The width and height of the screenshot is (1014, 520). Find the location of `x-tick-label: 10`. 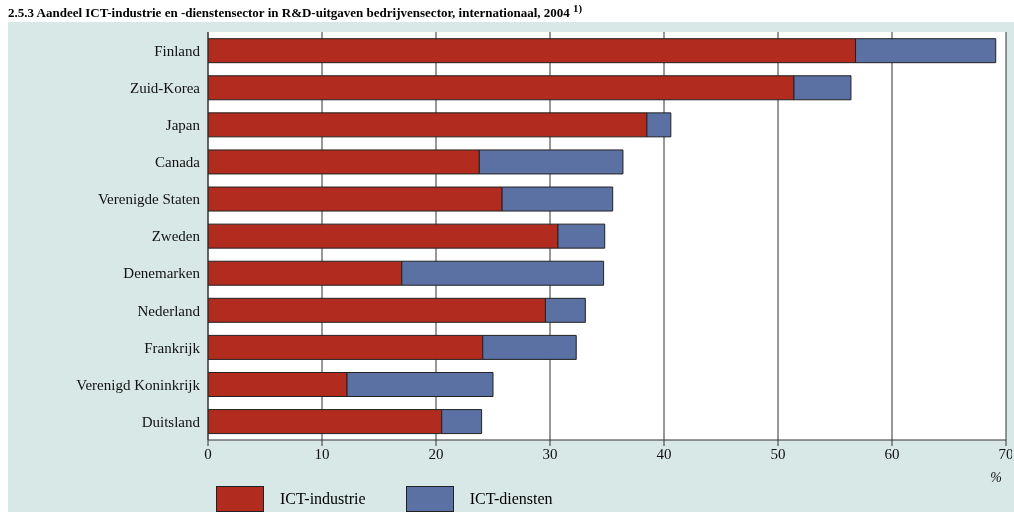

x-tick-label: 10 is located at coordinates (322, 453).